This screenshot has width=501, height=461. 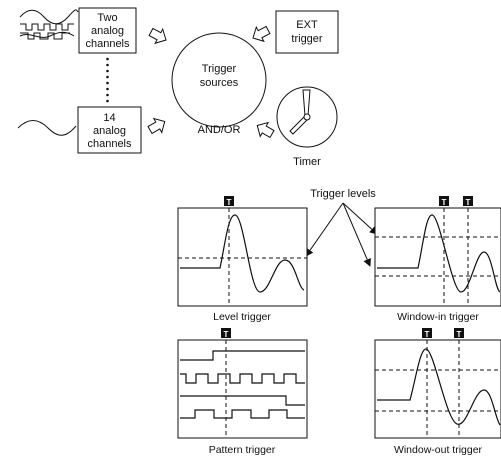 What do you see at coordinates (307, 25) in the screenshot?
I see `ext-trigger-label-1: EXT` at bounding box center [307, 25].